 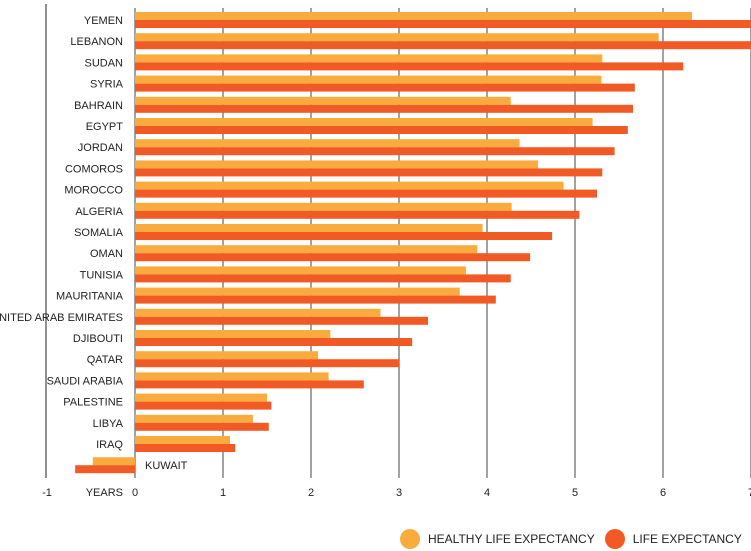 I want to click on bar-united-arab-emirates-life, so click(x=282, y=320).